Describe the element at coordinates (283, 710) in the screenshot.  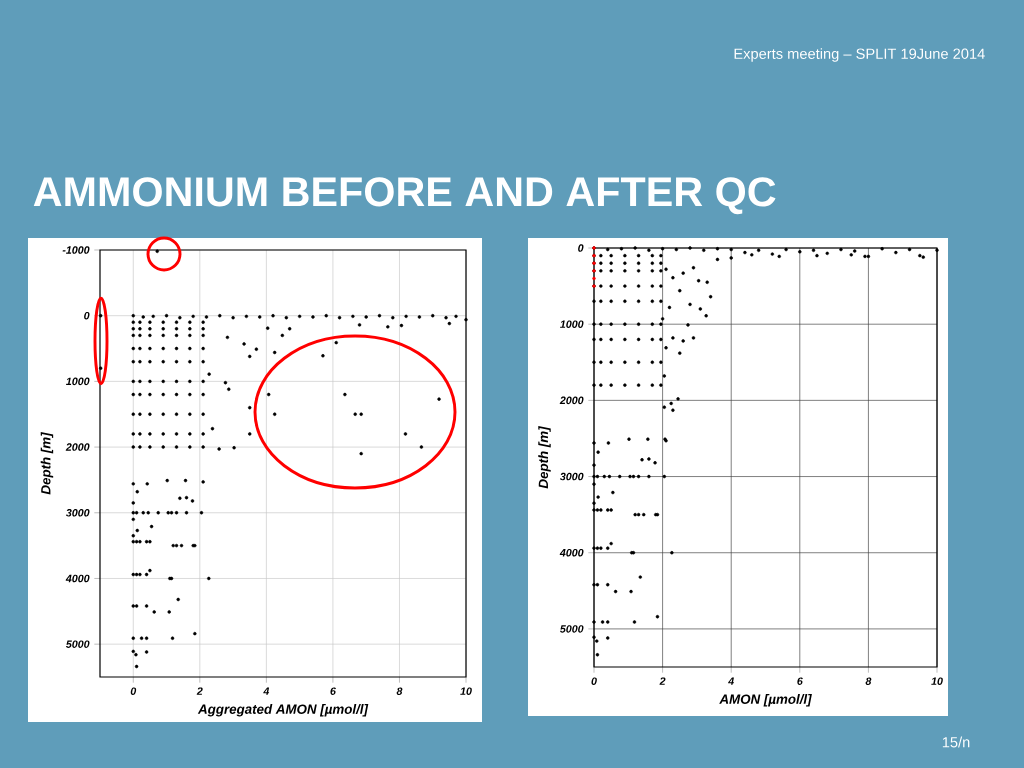
I see `x-axis-title: Aggregated AMON [µmol/l]` at that location.